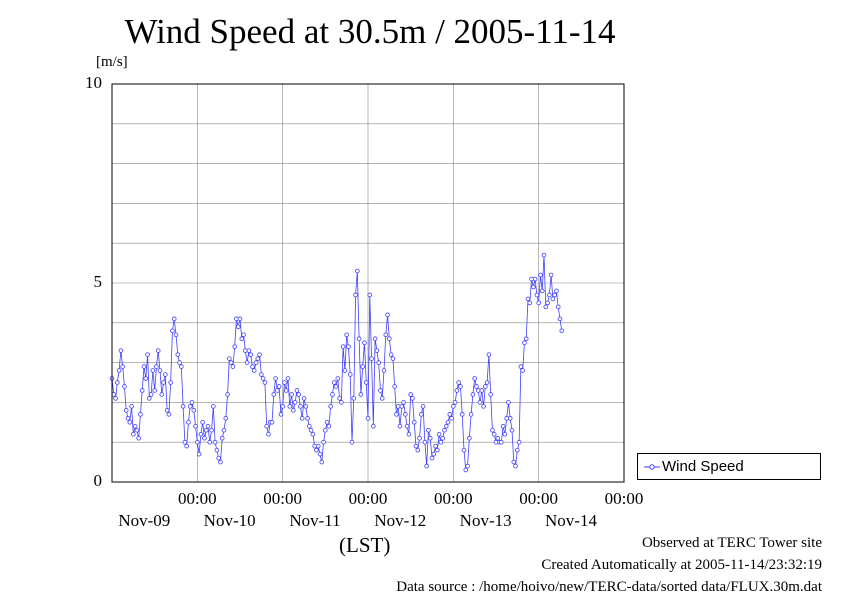 This screenshot has height=596, width=842. Describe the element at coordinates (731, 543) in the screenshot. I see `footer-site: Observed at TERC Tower site` at that location.